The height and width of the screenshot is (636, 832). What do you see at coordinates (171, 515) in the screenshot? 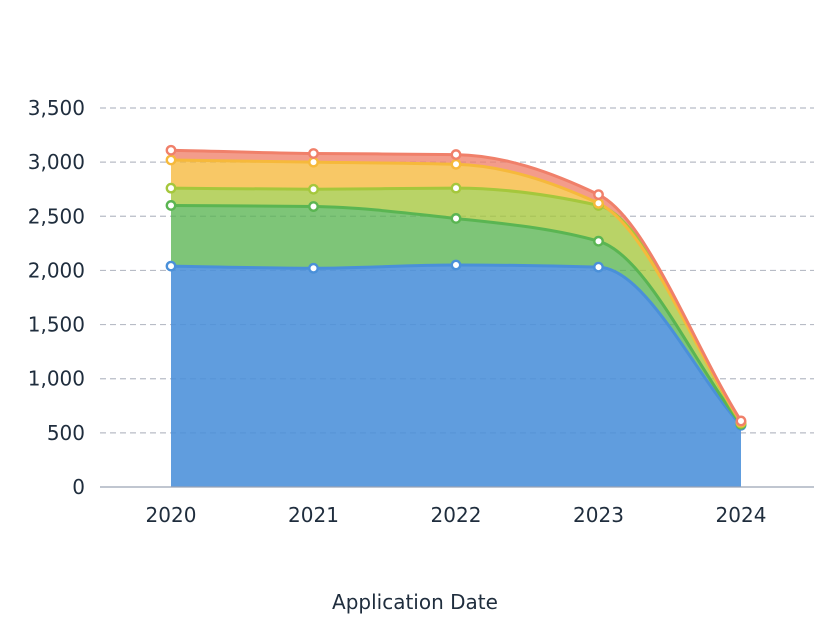
I see `x-tick-label: 2020` at bounding box center [171, 515].